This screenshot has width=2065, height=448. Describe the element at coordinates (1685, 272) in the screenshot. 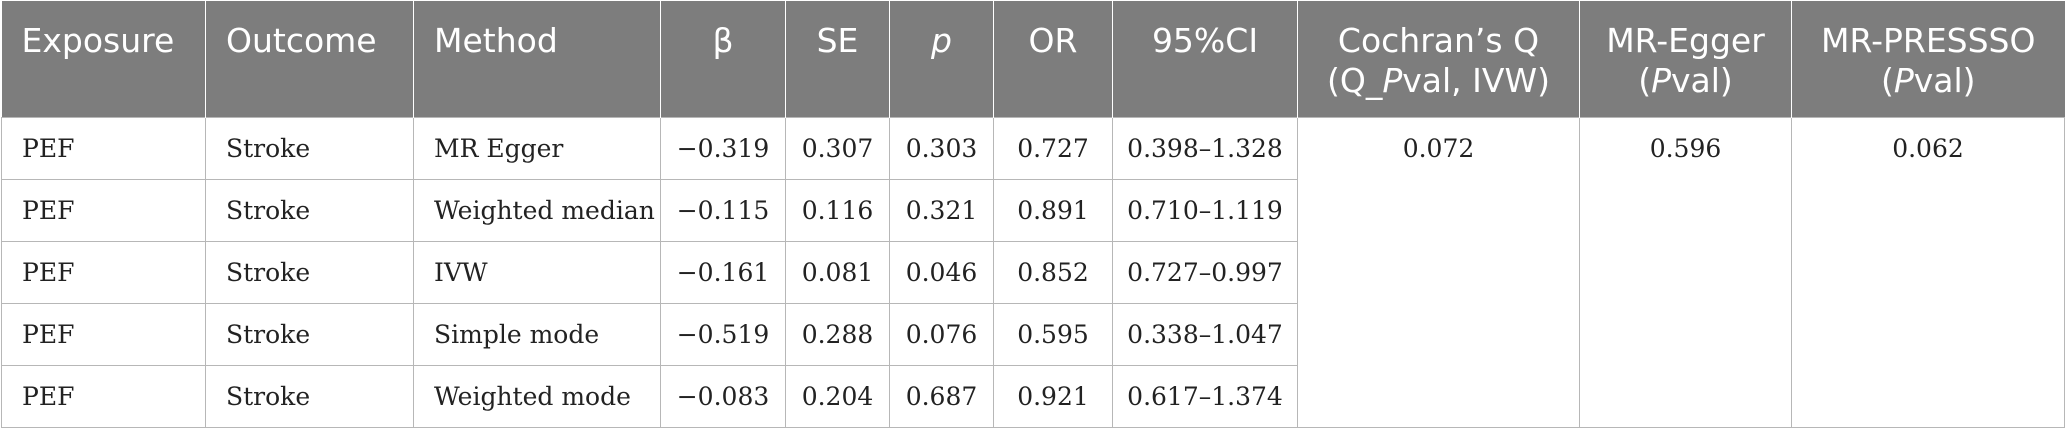

I see `cell-mr-egger: 0.596` at that location.